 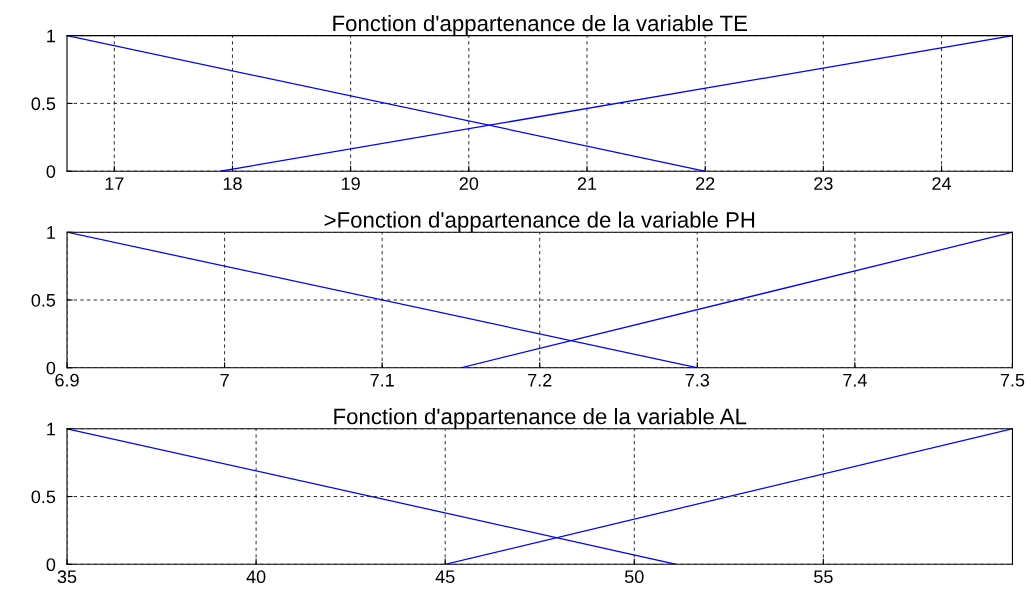 I want to click on x-tick-label: 40, so click(x=256, y=577).